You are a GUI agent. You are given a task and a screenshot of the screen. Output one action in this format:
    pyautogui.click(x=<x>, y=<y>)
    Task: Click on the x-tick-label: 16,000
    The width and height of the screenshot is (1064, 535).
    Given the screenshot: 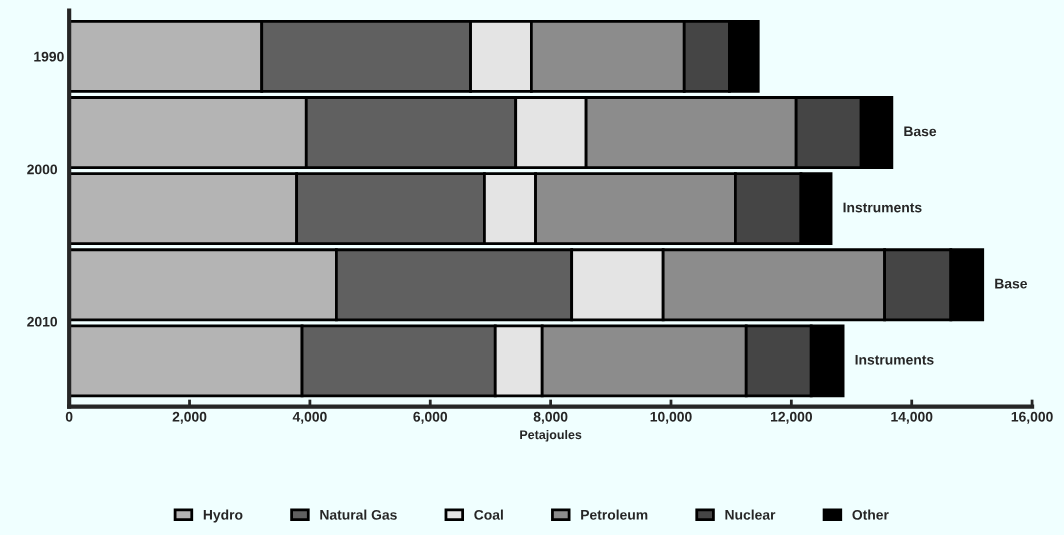 What is the action you would take?
    pyautogui.click(x=1032, y=417)
    